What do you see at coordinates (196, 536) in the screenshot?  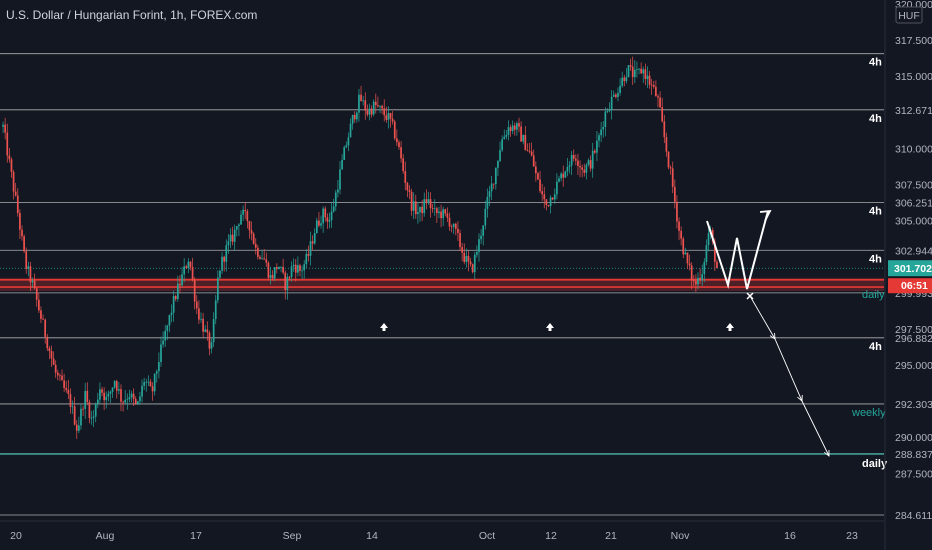 I see `time-tick-label: 17` at bounding box center [196, 536].